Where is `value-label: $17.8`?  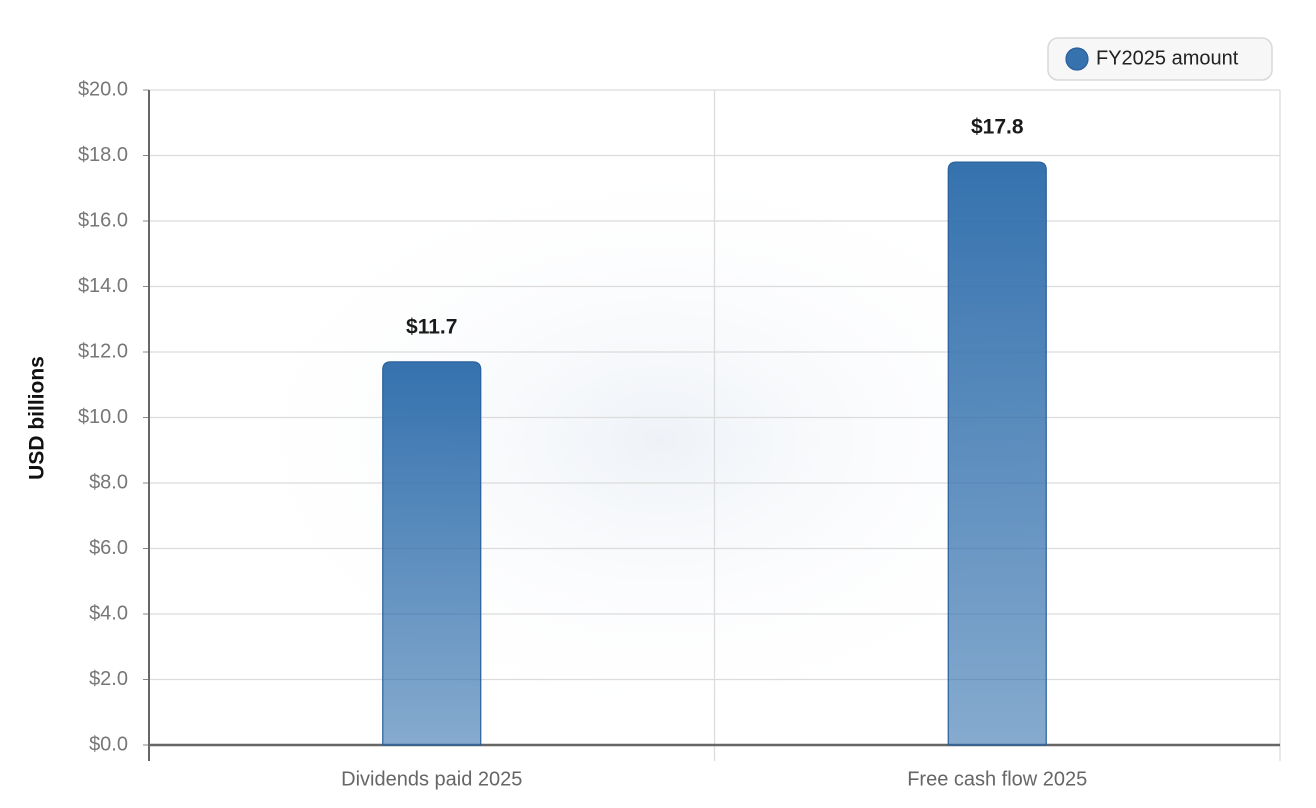
value-label: $17.8 is located at coordinates (997, 127).